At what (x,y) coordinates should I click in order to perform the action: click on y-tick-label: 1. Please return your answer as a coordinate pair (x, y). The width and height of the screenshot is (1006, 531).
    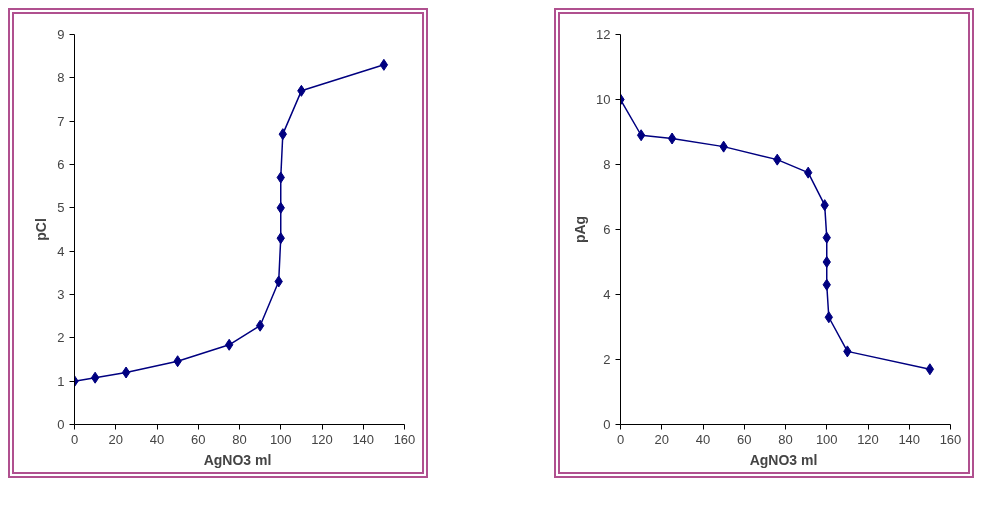
    Looking at the image, I should click on (61, 381).